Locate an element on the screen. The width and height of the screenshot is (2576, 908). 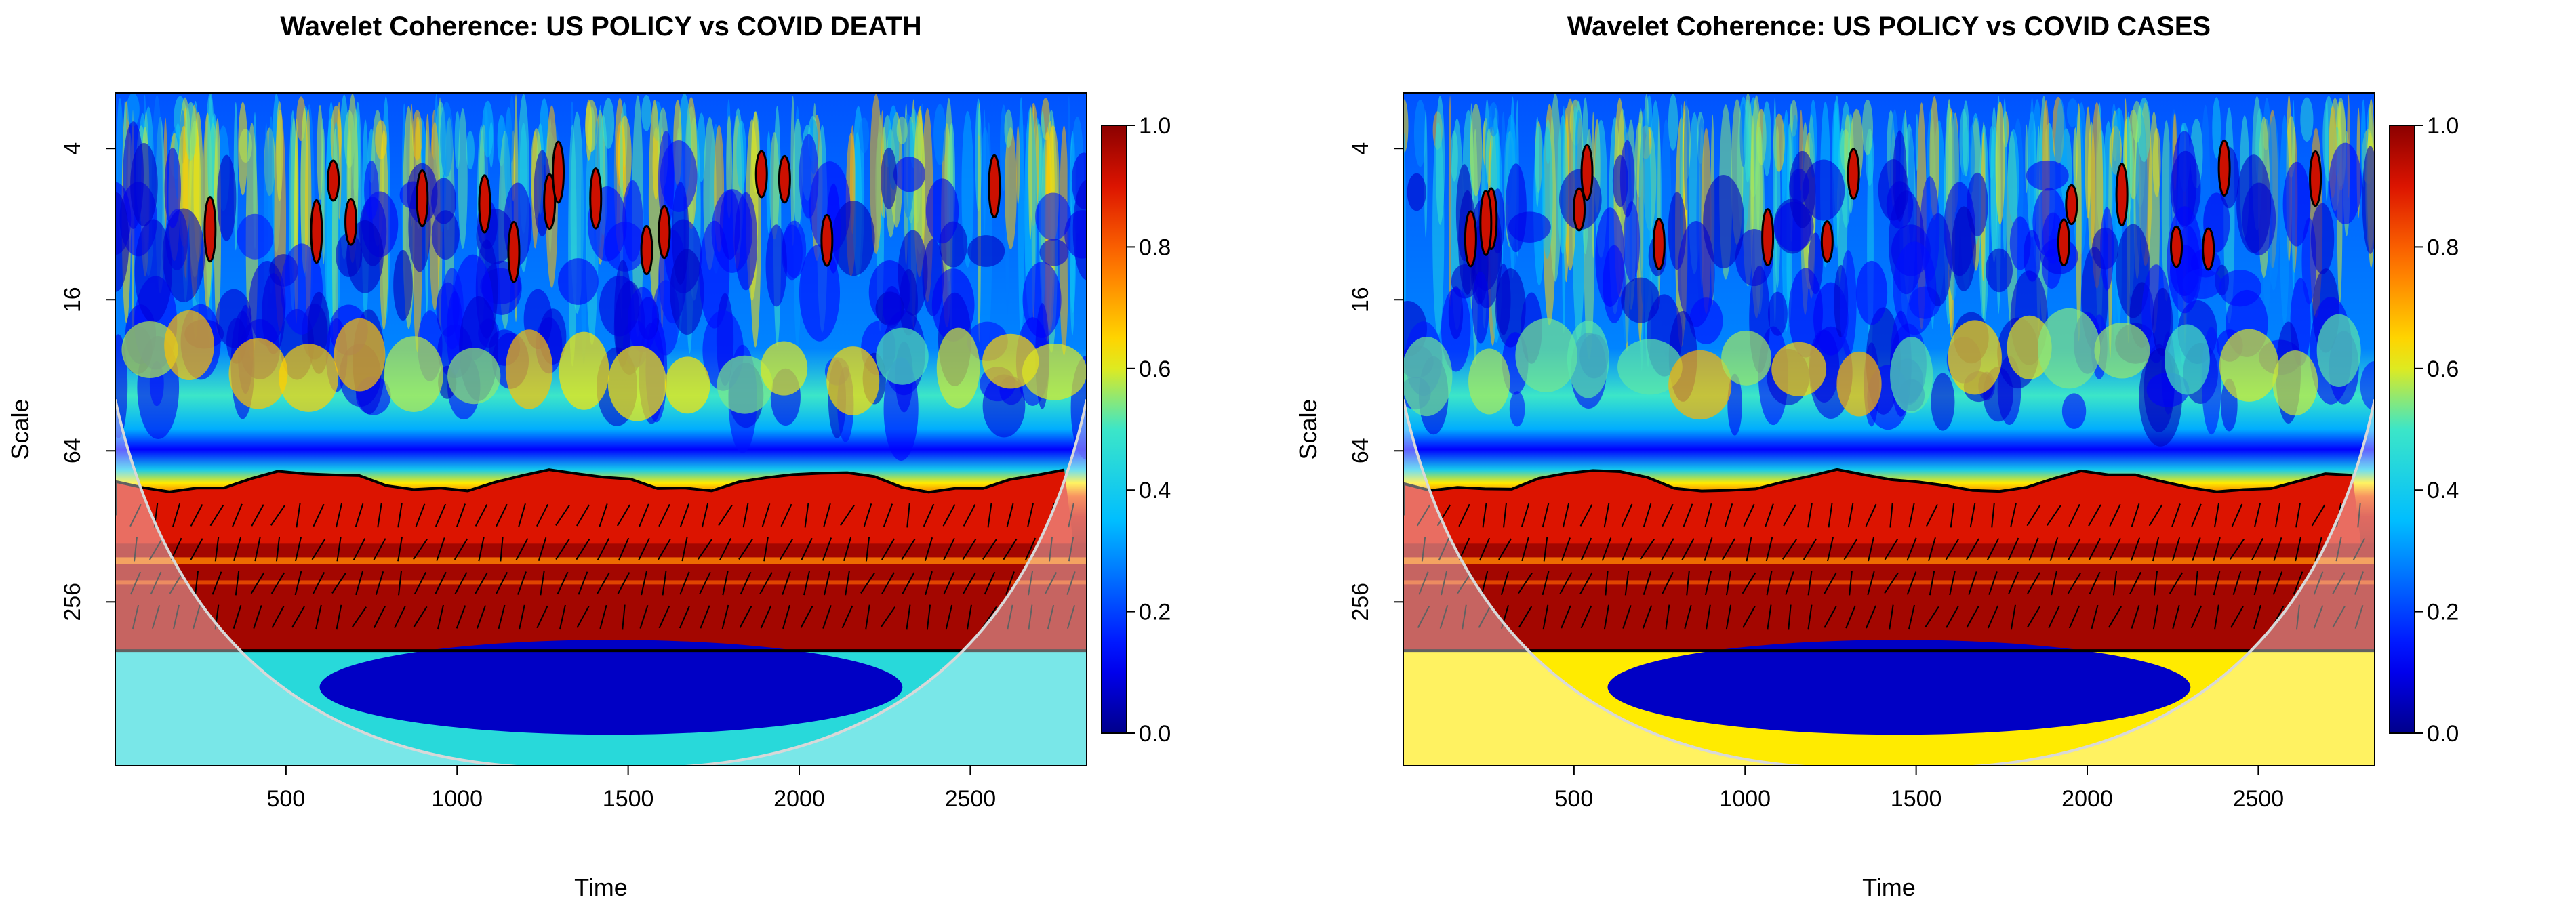
band-stripe is located at coordinates (1889, 582).